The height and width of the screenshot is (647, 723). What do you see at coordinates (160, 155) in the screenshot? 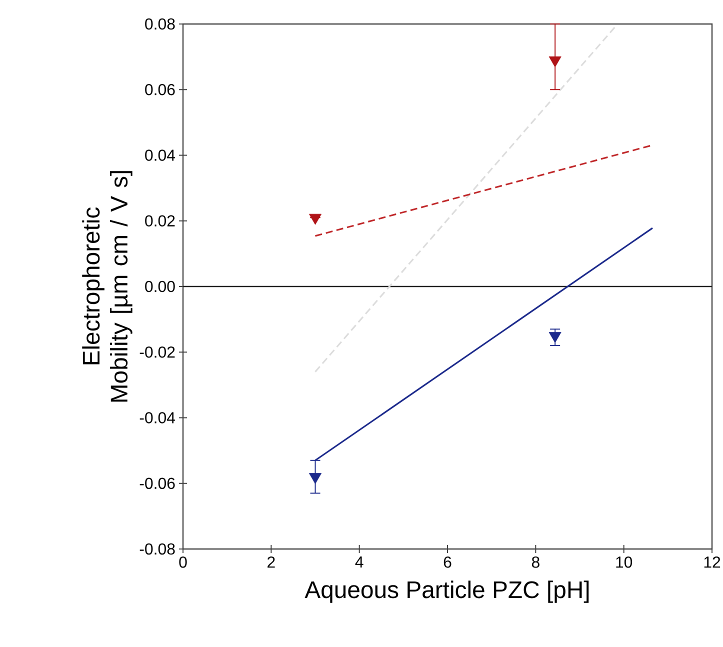
I see `y-tick-label: 0.04` at bounding box center [160, 155].